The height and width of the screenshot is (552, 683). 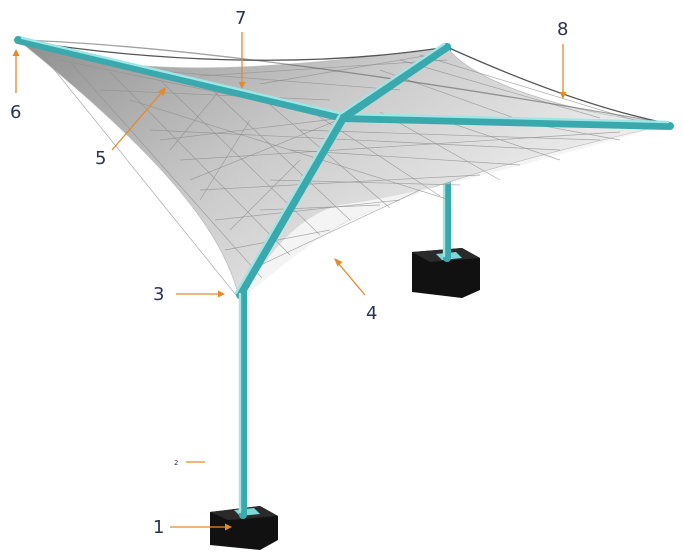 What do you see at coordinates (158, 527) in the screenshot?
I see `callout-1: 1` at bounding box center [158, 527].